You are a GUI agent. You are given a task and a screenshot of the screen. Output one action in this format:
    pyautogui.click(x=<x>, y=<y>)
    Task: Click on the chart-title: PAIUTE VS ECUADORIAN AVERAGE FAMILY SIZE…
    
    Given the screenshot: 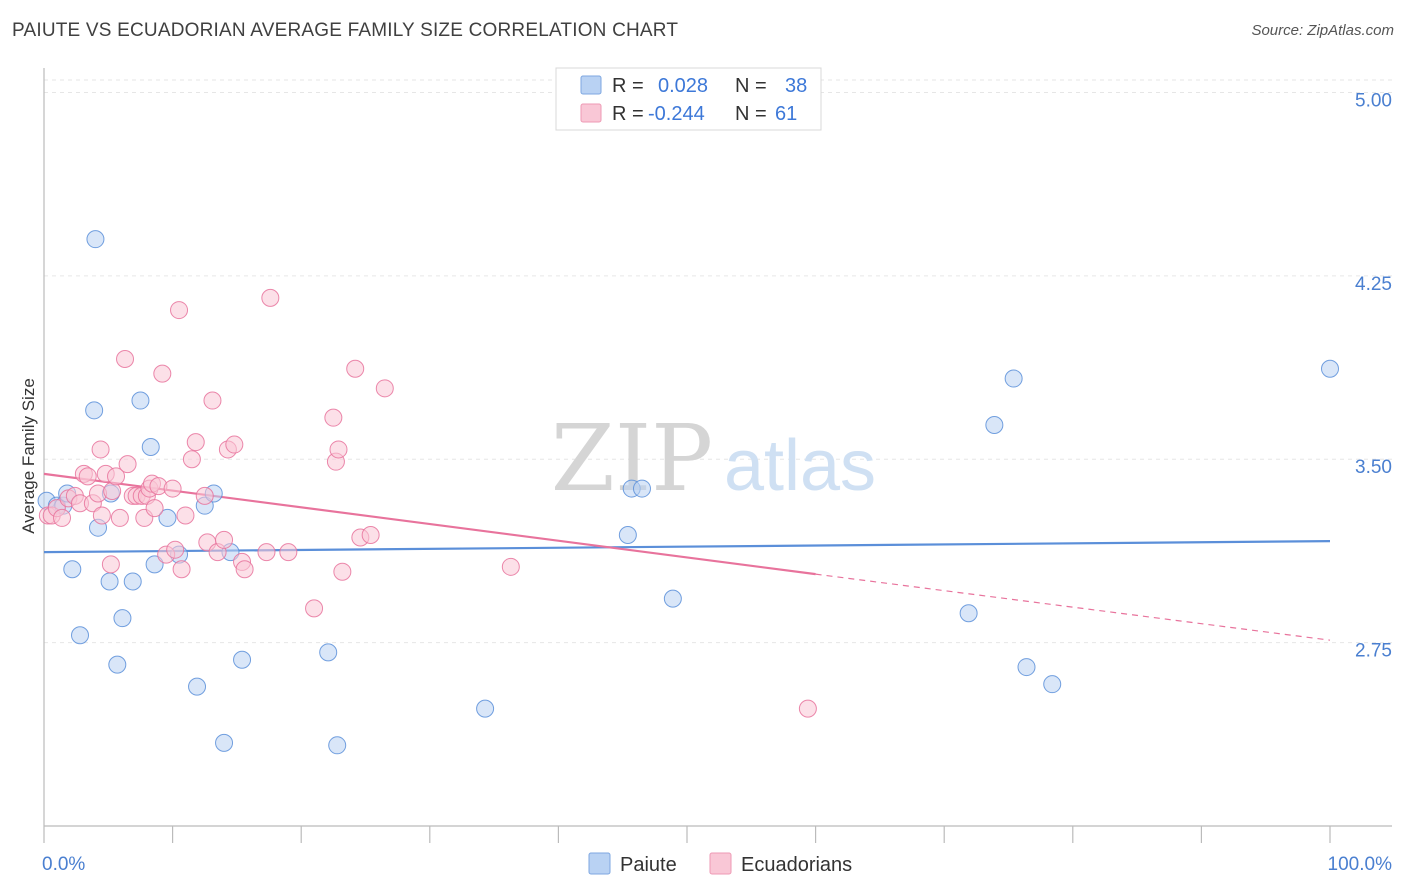 What is the action you would take?
    pyautogui.click(x=345, y=30)
    